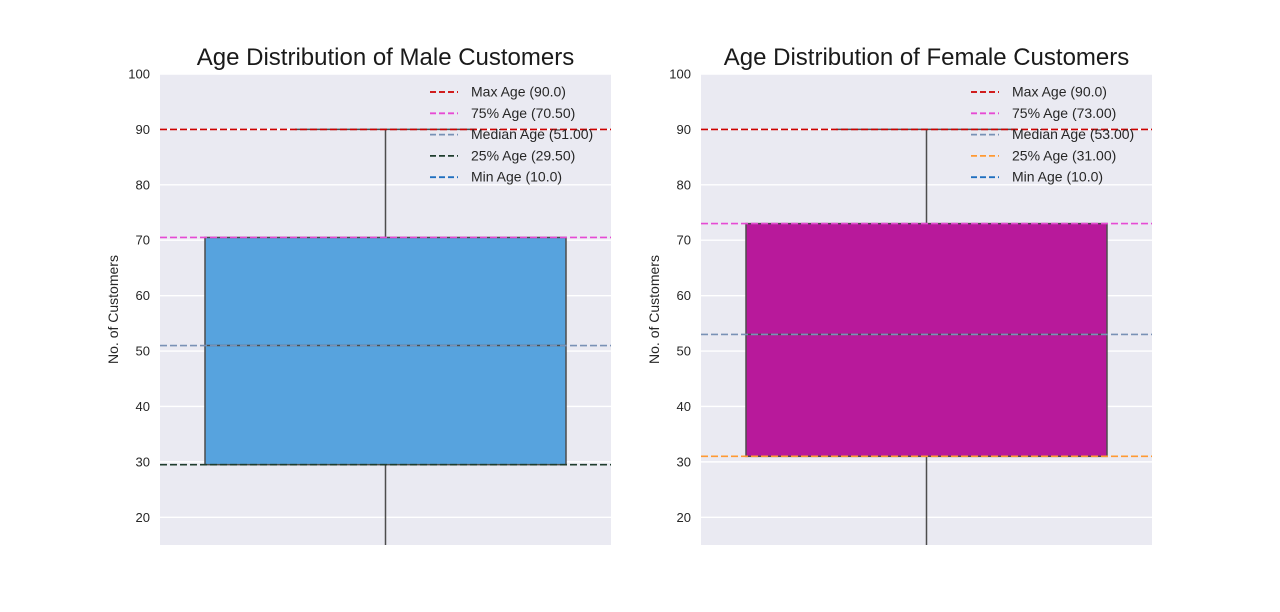 Image resolution: width=1280 pixels, height=612 pixels. Describe the element at coordinates (927, 57) in the screenshot. I see `chart-title: Age Distribution of Female Customers` at that location.